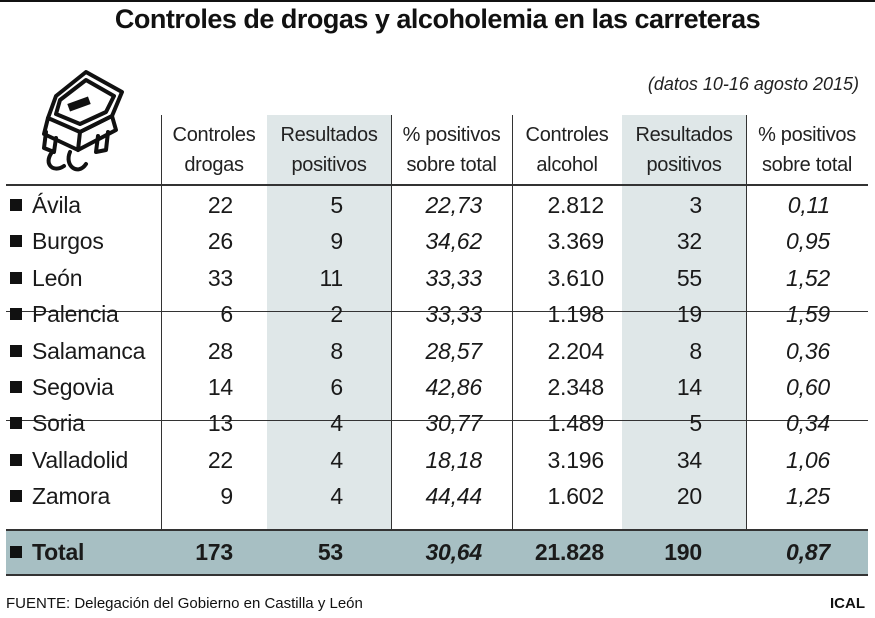 The width and height of the screenshot is (875, 618). I want to click on table-cell: 1,06, so click(808, 459).